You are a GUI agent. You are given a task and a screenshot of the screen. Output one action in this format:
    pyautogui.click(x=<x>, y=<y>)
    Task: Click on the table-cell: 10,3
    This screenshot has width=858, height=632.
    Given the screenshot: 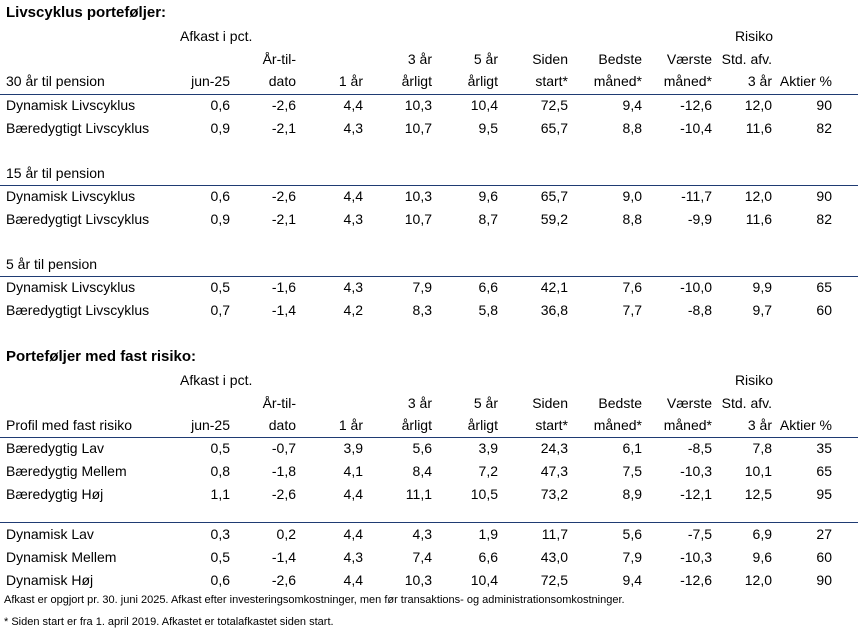 What is the action you would take?
    pyautogui.click(x=418, y=105)
    